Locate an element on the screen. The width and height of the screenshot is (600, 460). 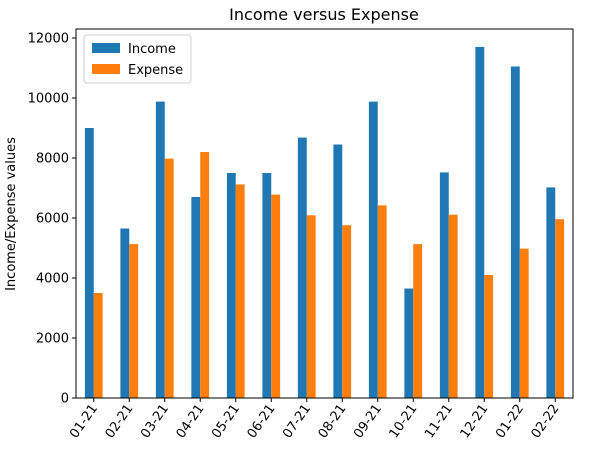
y-tick-label: 12000 is located at coordinates (48, 39).